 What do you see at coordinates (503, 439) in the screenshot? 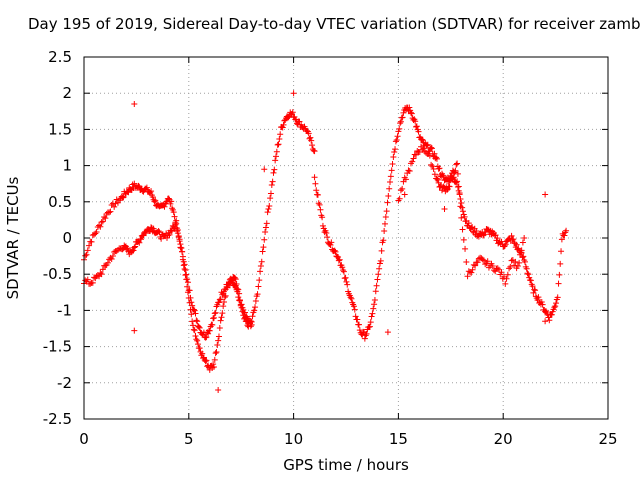
I see `x-tick-label: 20` at bounding box center [503, 439].